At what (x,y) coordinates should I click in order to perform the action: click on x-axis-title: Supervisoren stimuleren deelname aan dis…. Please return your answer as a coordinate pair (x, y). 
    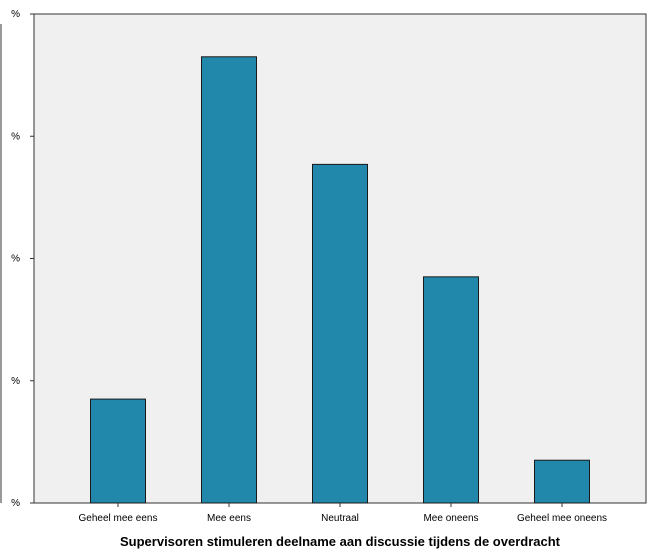
    Looking at the image, I should click on (340, 541).